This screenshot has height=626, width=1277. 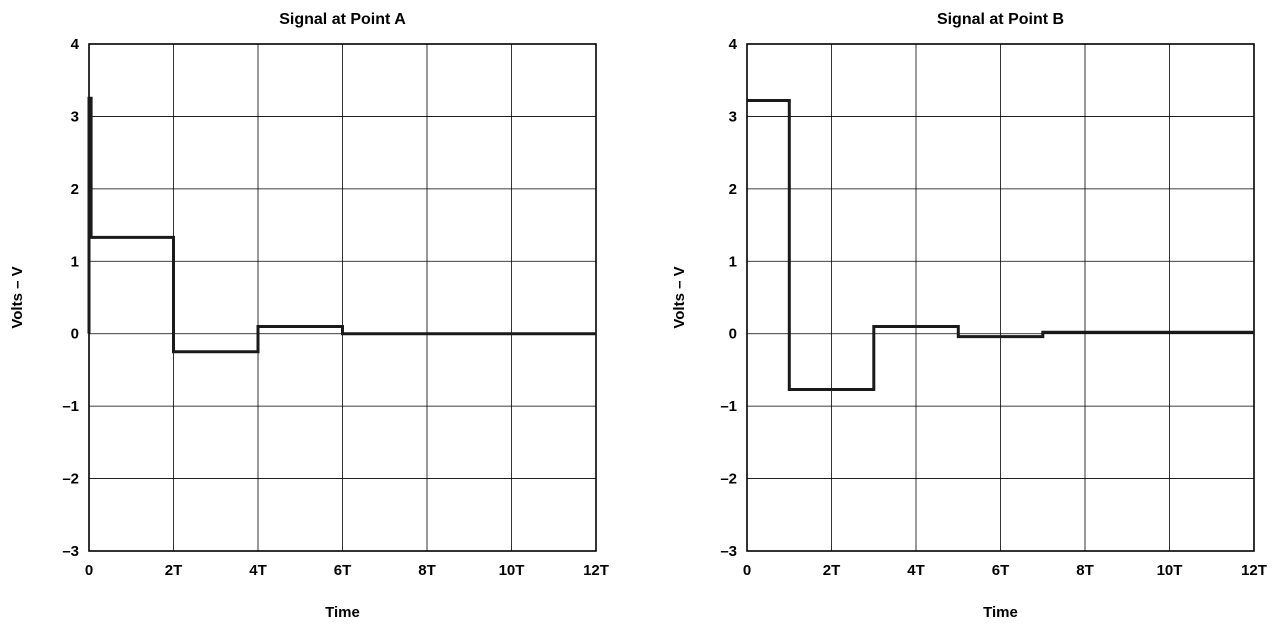 I want to click on chart-title: Signal at Point A, so click(x=342, y=19).